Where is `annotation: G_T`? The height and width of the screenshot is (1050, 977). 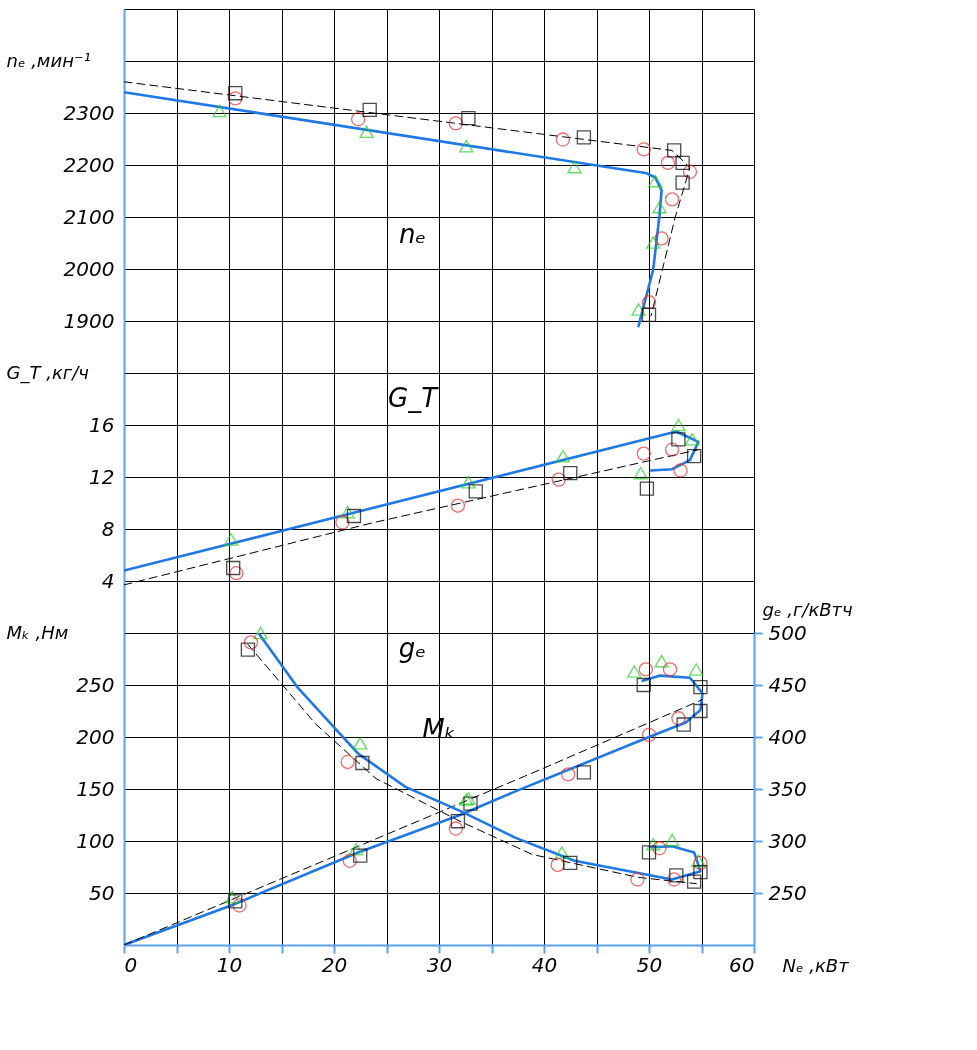
annotation: G_T is located at coordinates (414, 398).